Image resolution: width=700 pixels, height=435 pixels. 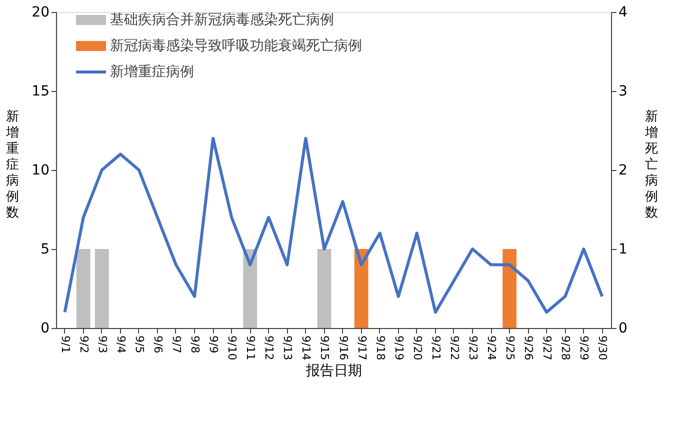 What do you see at coordinates (232, 348) in the screenshot?
I see `x-tick-label: 9/10` at bounding box center [232, 348].